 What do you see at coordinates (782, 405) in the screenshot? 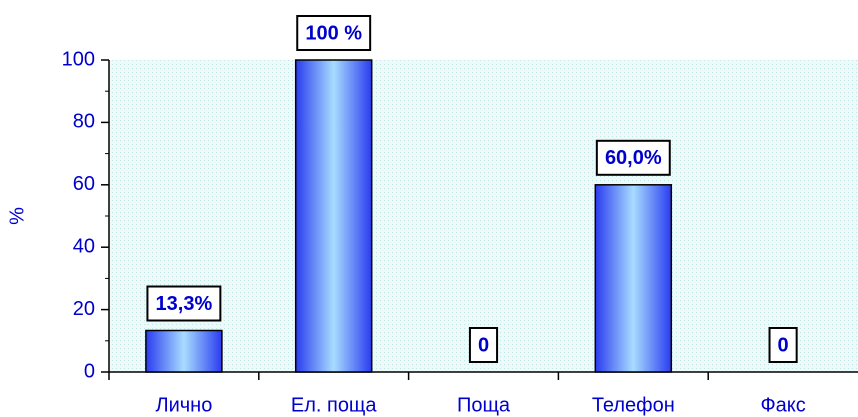
I see `x-tick-label: Факс` at bounding box center [782, 405].